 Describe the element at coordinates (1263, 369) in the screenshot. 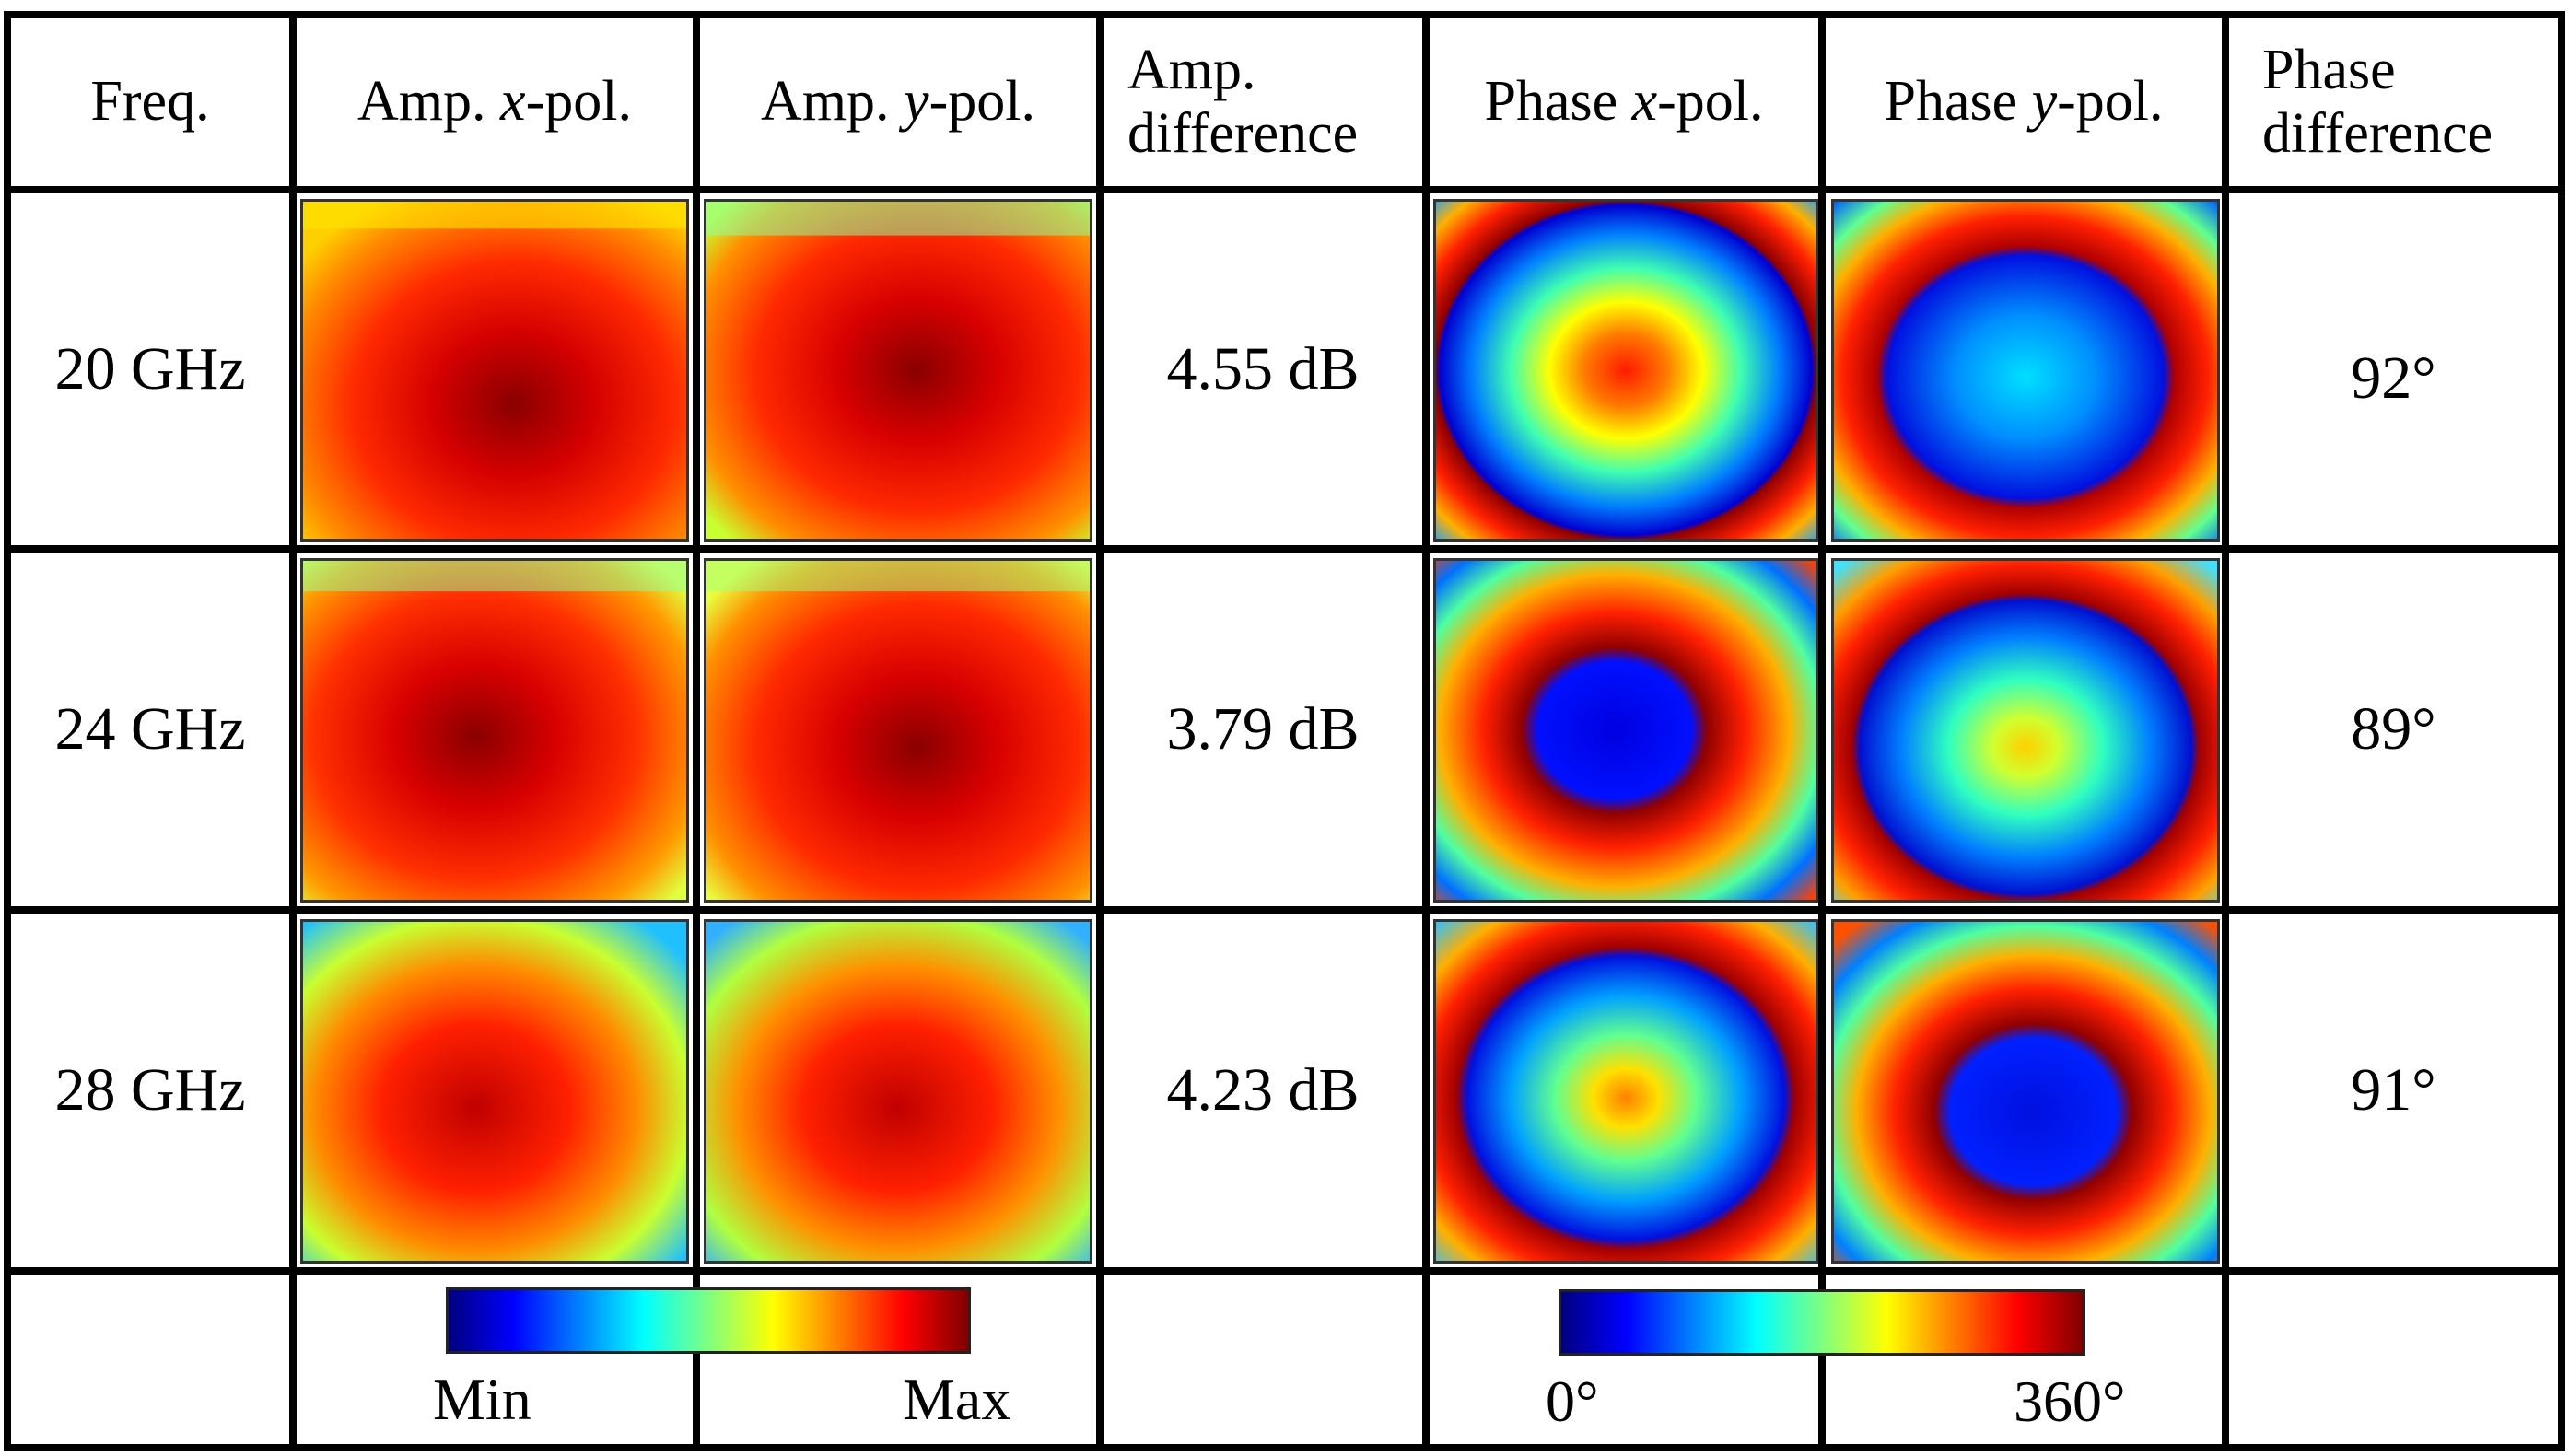

I see `amp-difference-cell: 4.55 dB` at that location.